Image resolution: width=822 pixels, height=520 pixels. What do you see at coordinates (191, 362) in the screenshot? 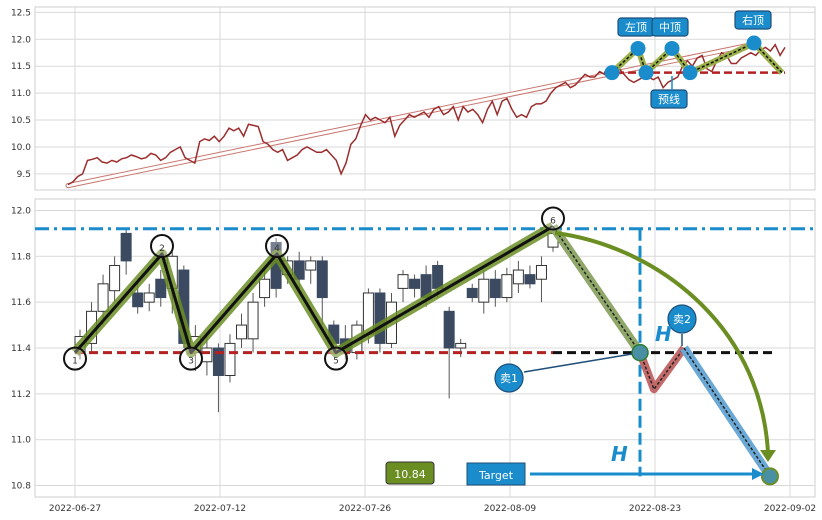
I see `pattern-label-3: 3` at bounding box center [191, 362].